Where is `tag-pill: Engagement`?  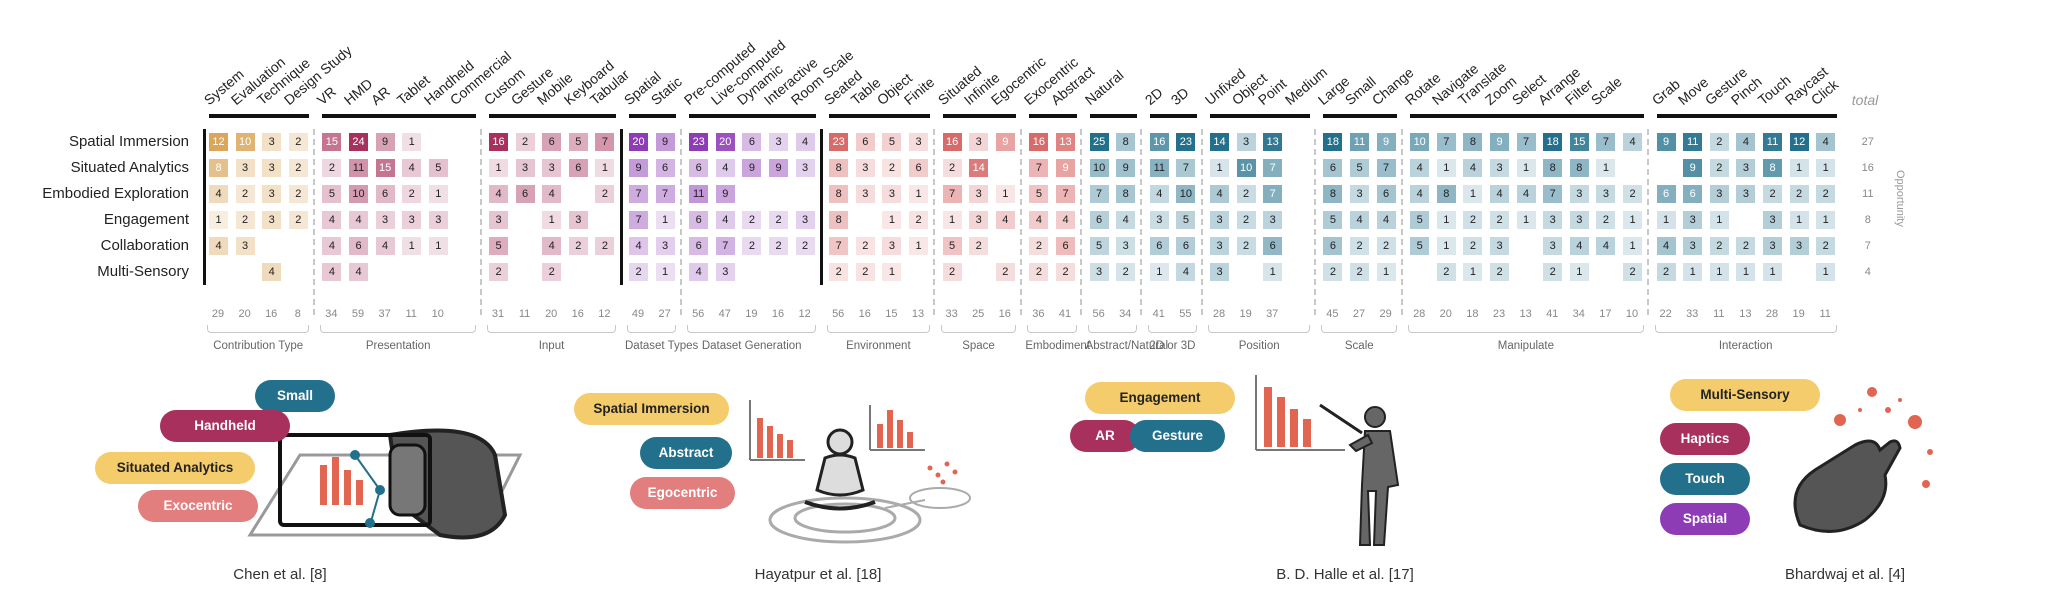 tag-pill: Engagement is located at coordinates (1160, 398).